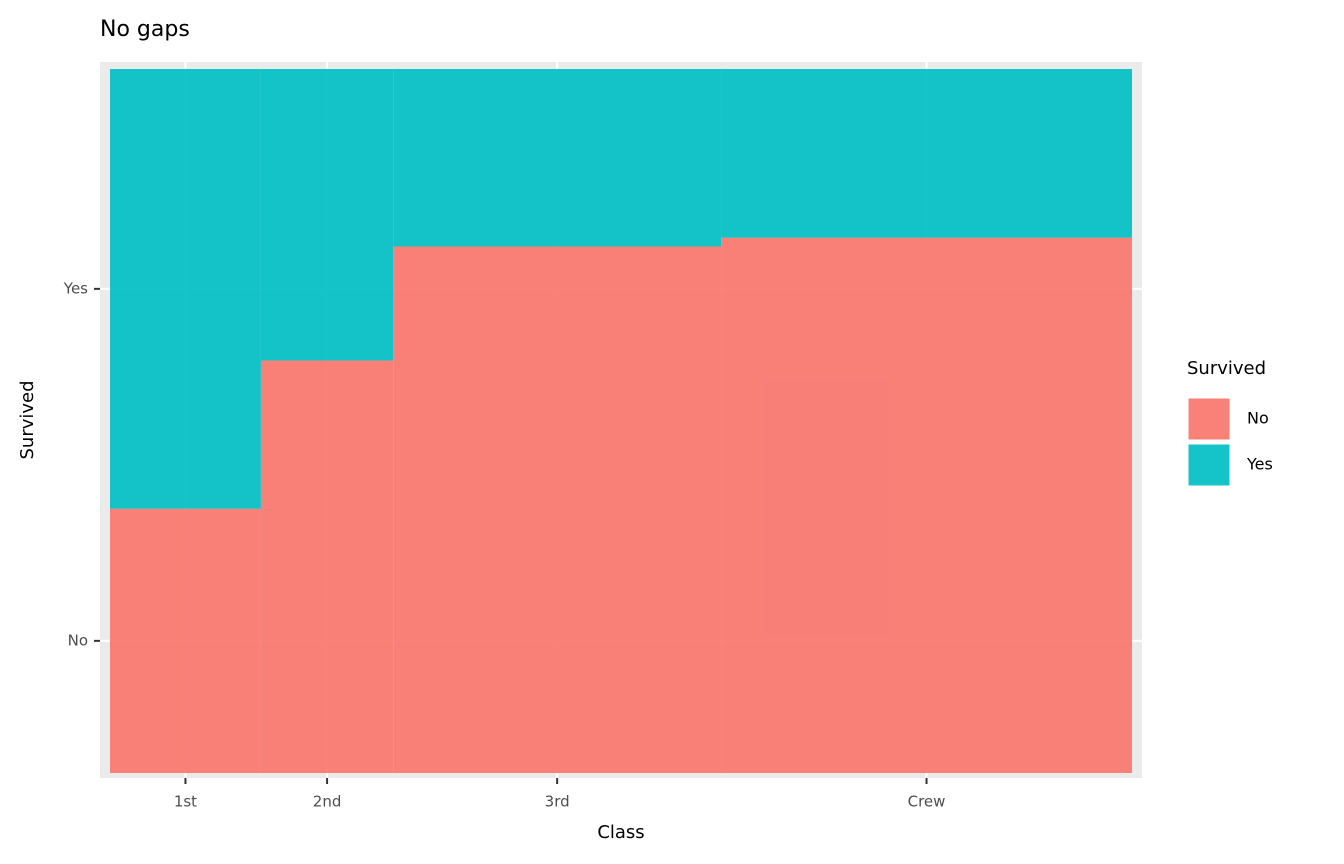 This screenshot has width=1344, height=864. What do you see at coordinates (557, 802) in the screenshot?
I see `x-tick-label: 3rd` at bounding box center [557, 802].